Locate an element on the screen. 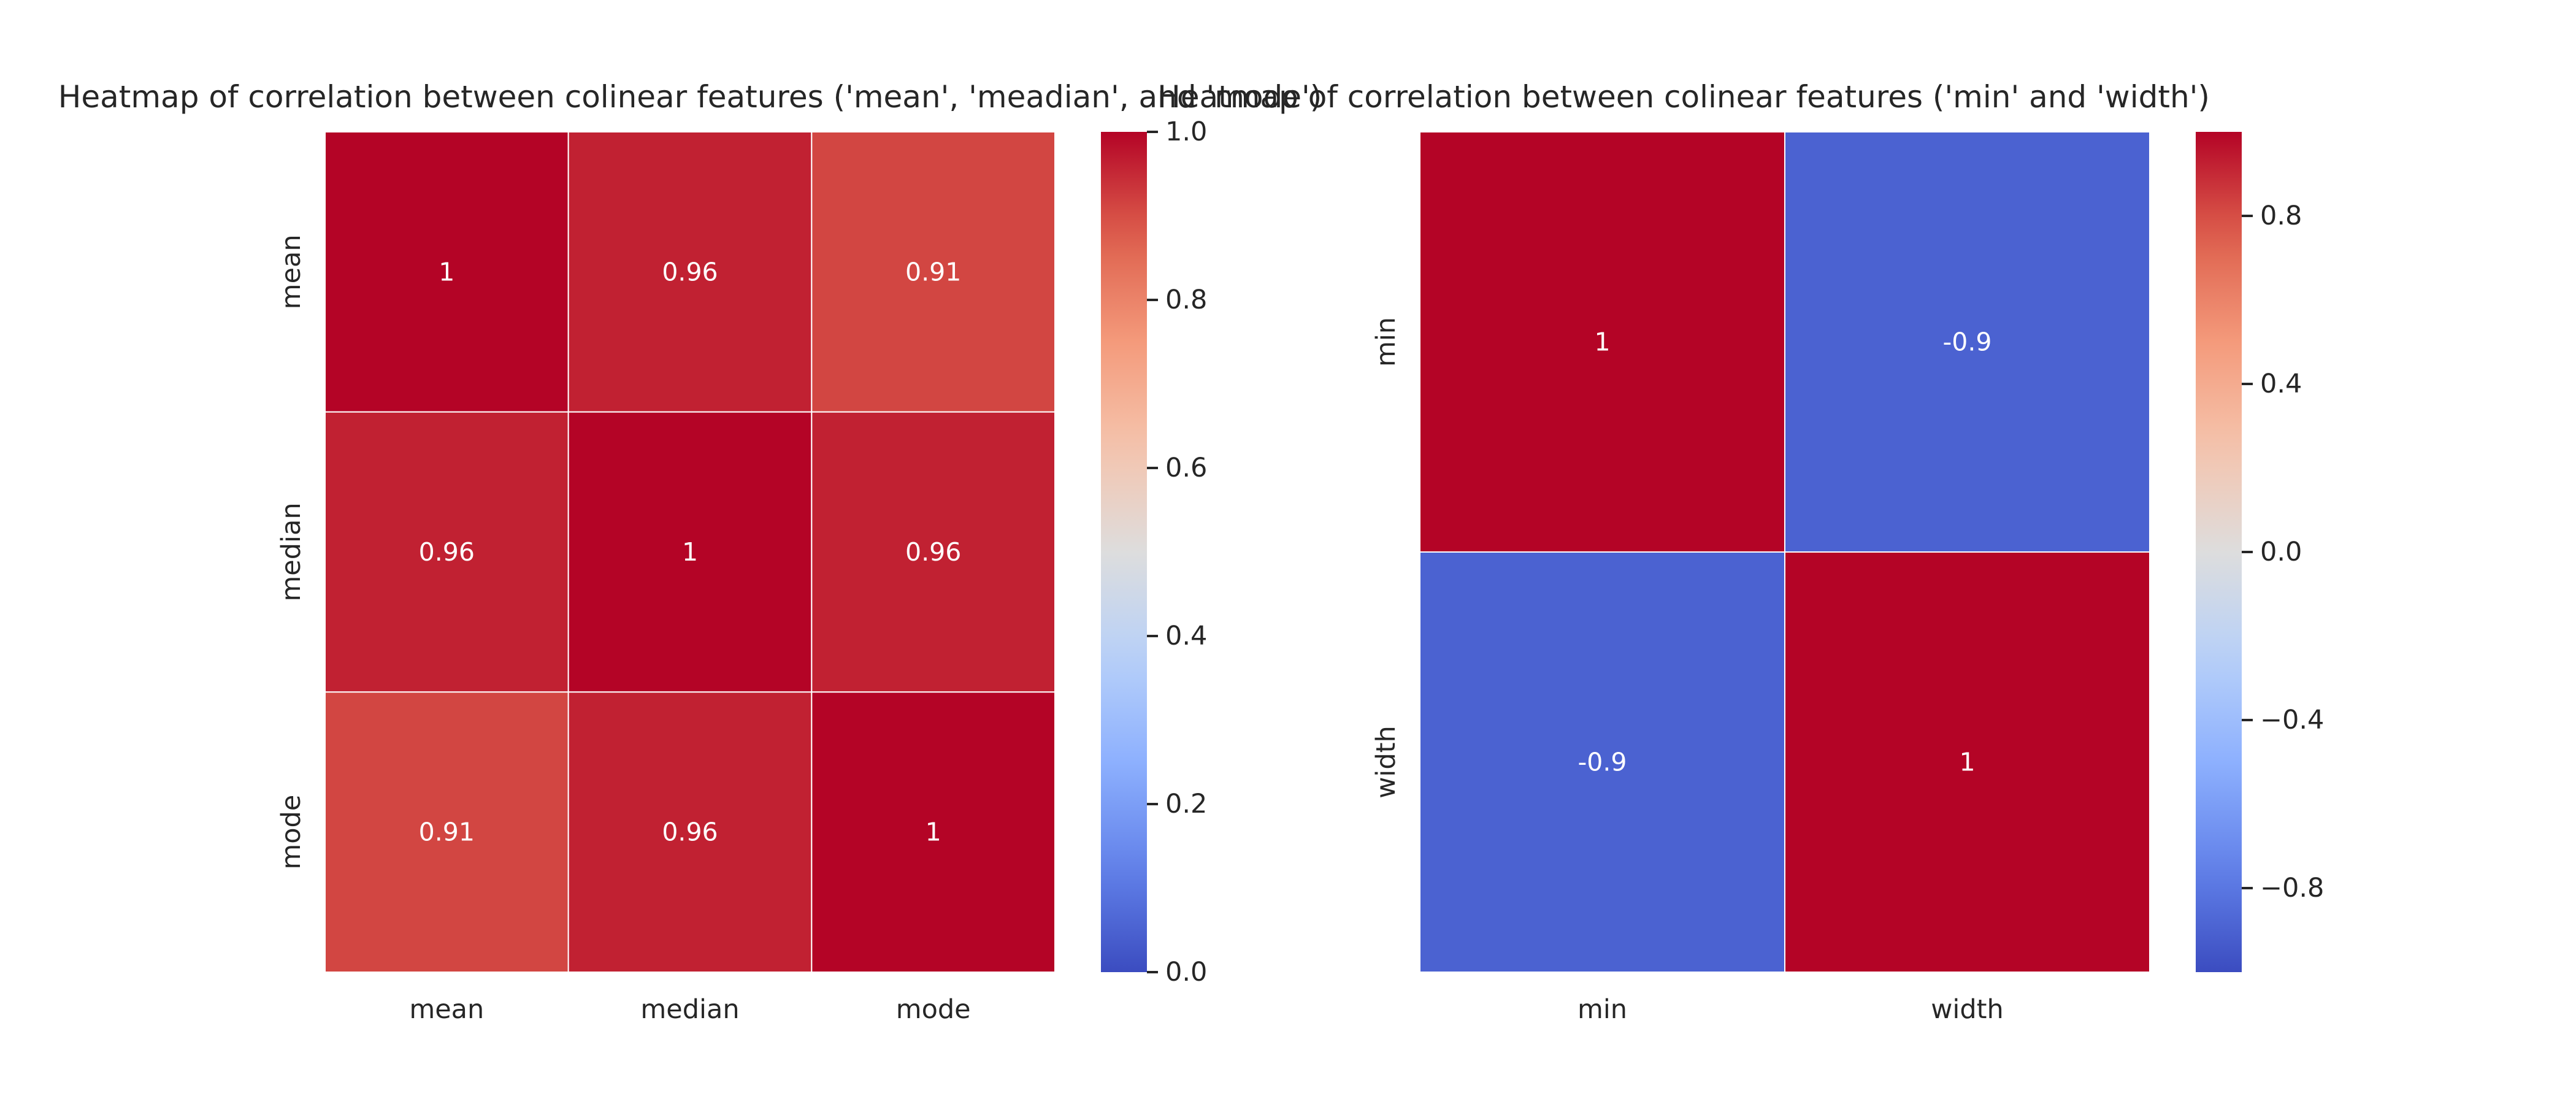  y-tick-label: width is located at coordinates (1386, 762).